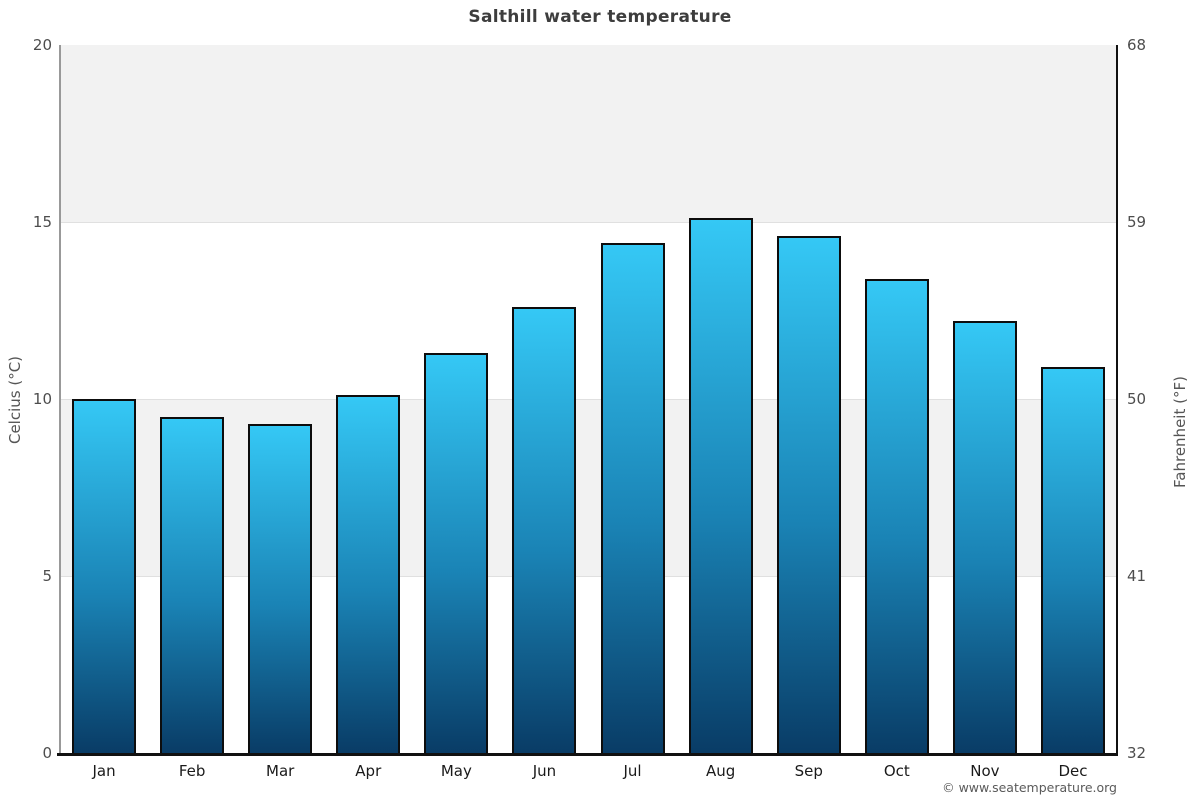 The width and height of the screenshot is (1200, 800). I want to click on month-label-nov: Nov, so click(985, 771).